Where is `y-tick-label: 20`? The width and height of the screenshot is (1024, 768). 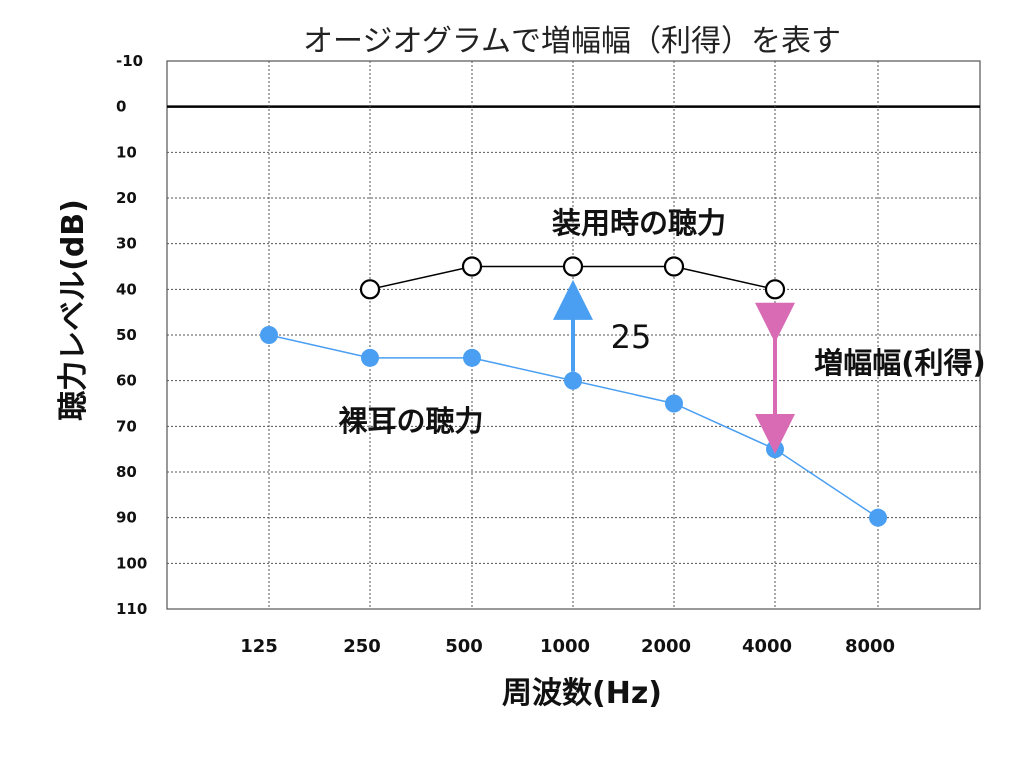 y-tick-label: 20 is located at coordinates (126, 198).